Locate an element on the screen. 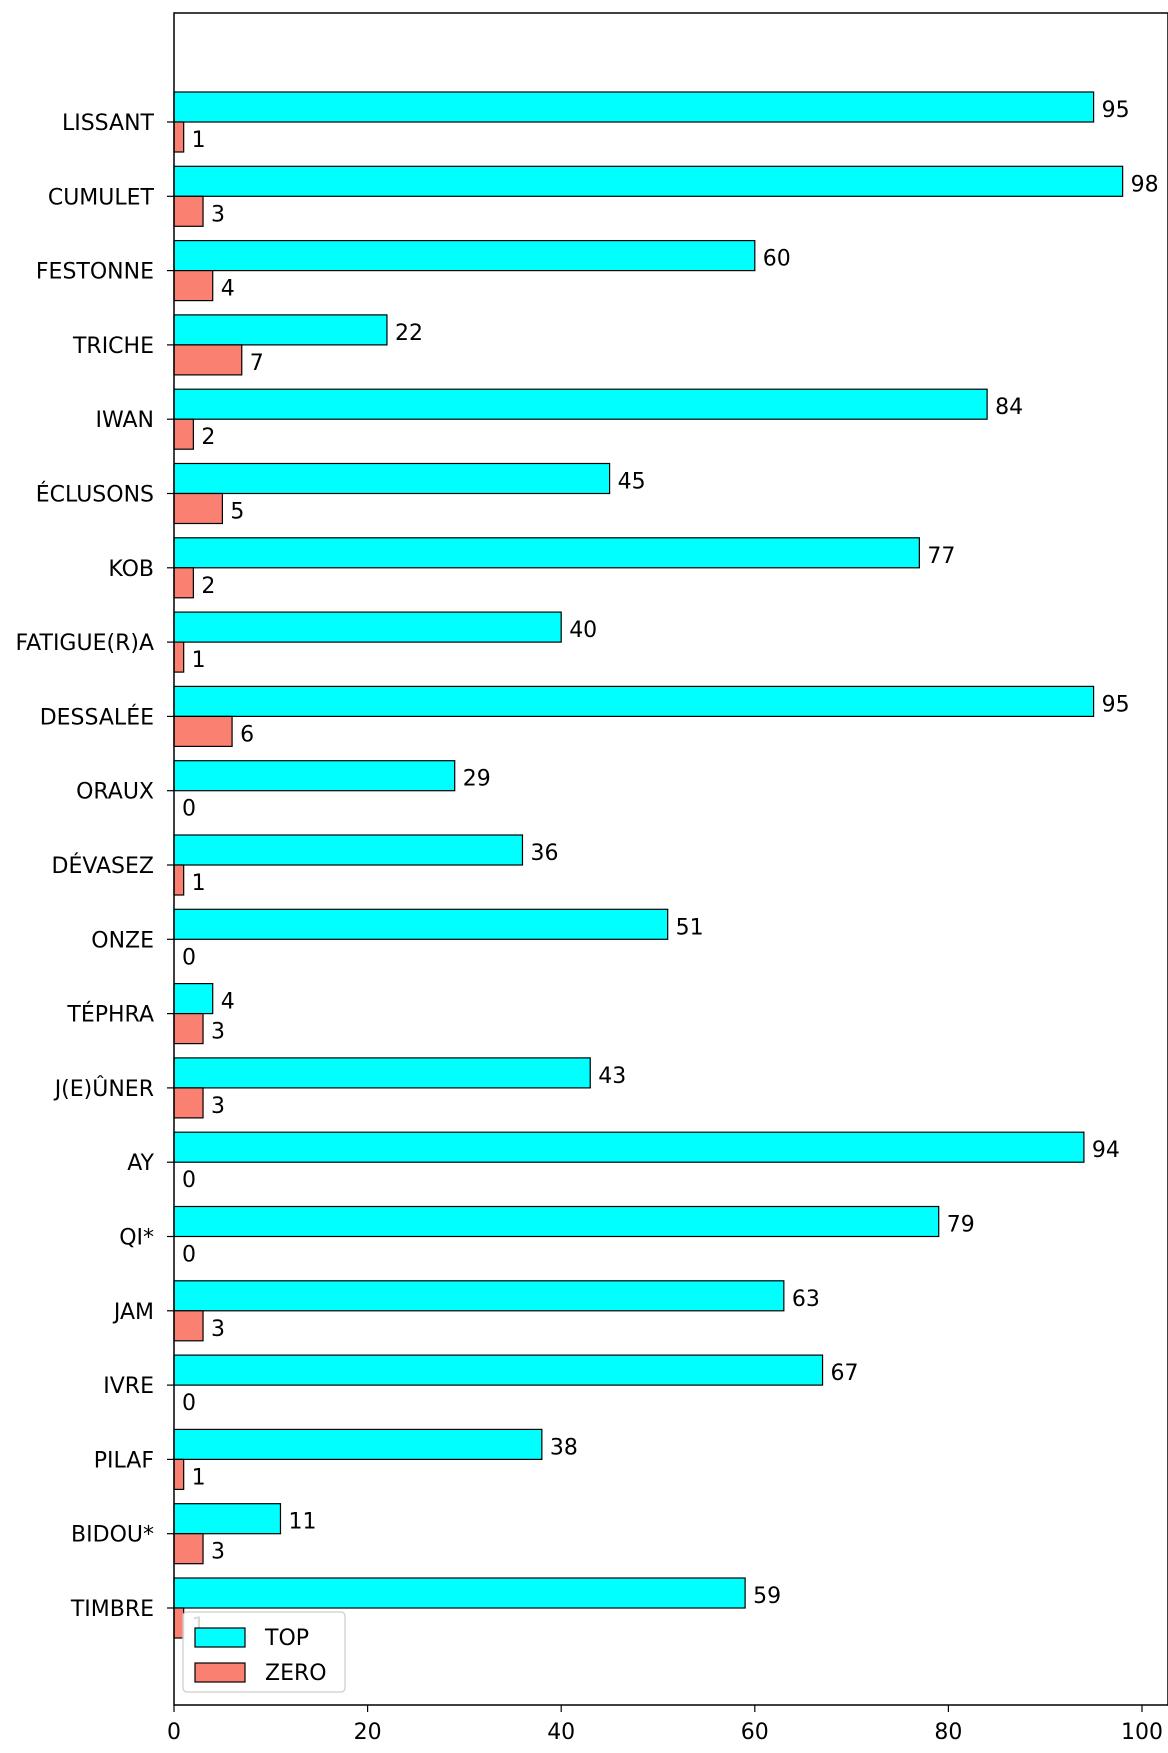 This screenshot has height=1753, width=1168. y-tick-label: TRICHE is located at coordinates (113, 346).